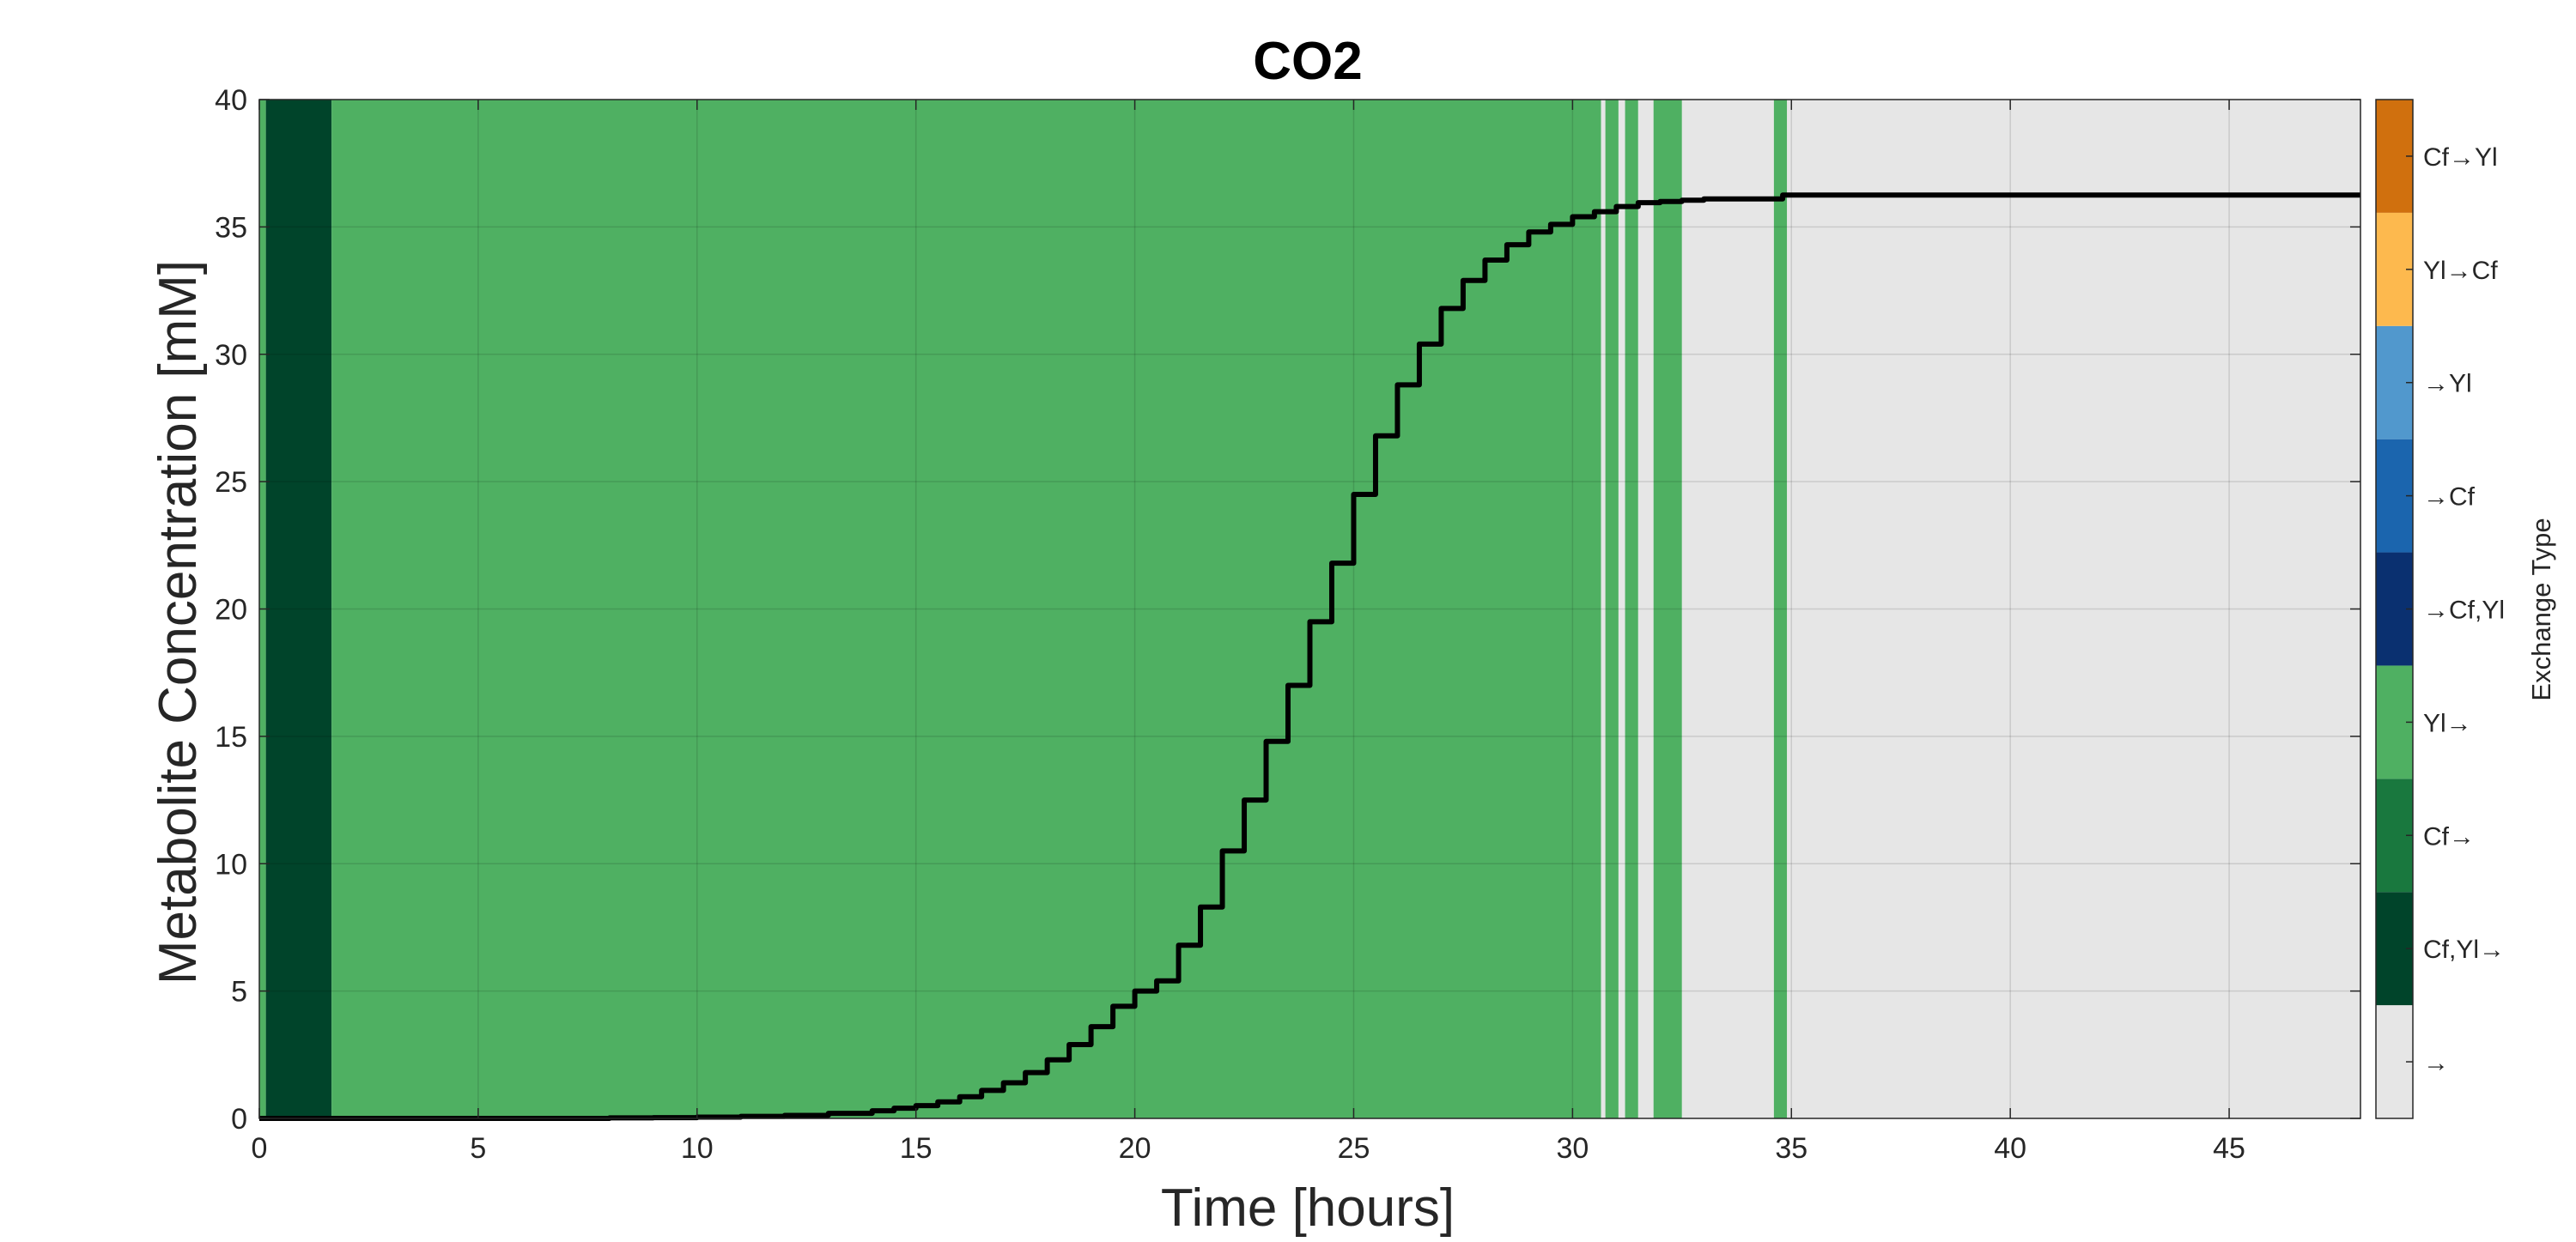  I want to click on colorbar-title: Exchange Type, so click(2541, 609).